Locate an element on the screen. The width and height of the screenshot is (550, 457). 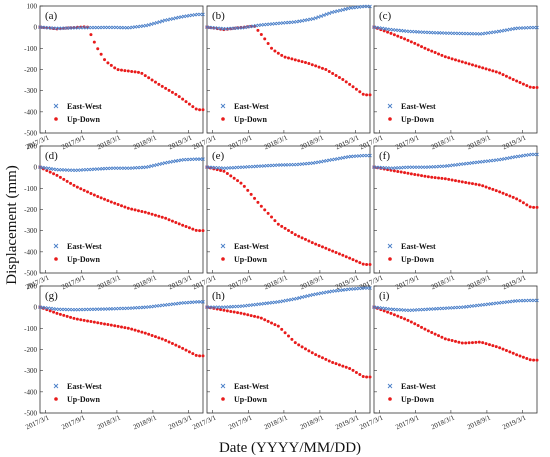
x-tick-label: 2017/9/1 is located at coordinates (240, 422).